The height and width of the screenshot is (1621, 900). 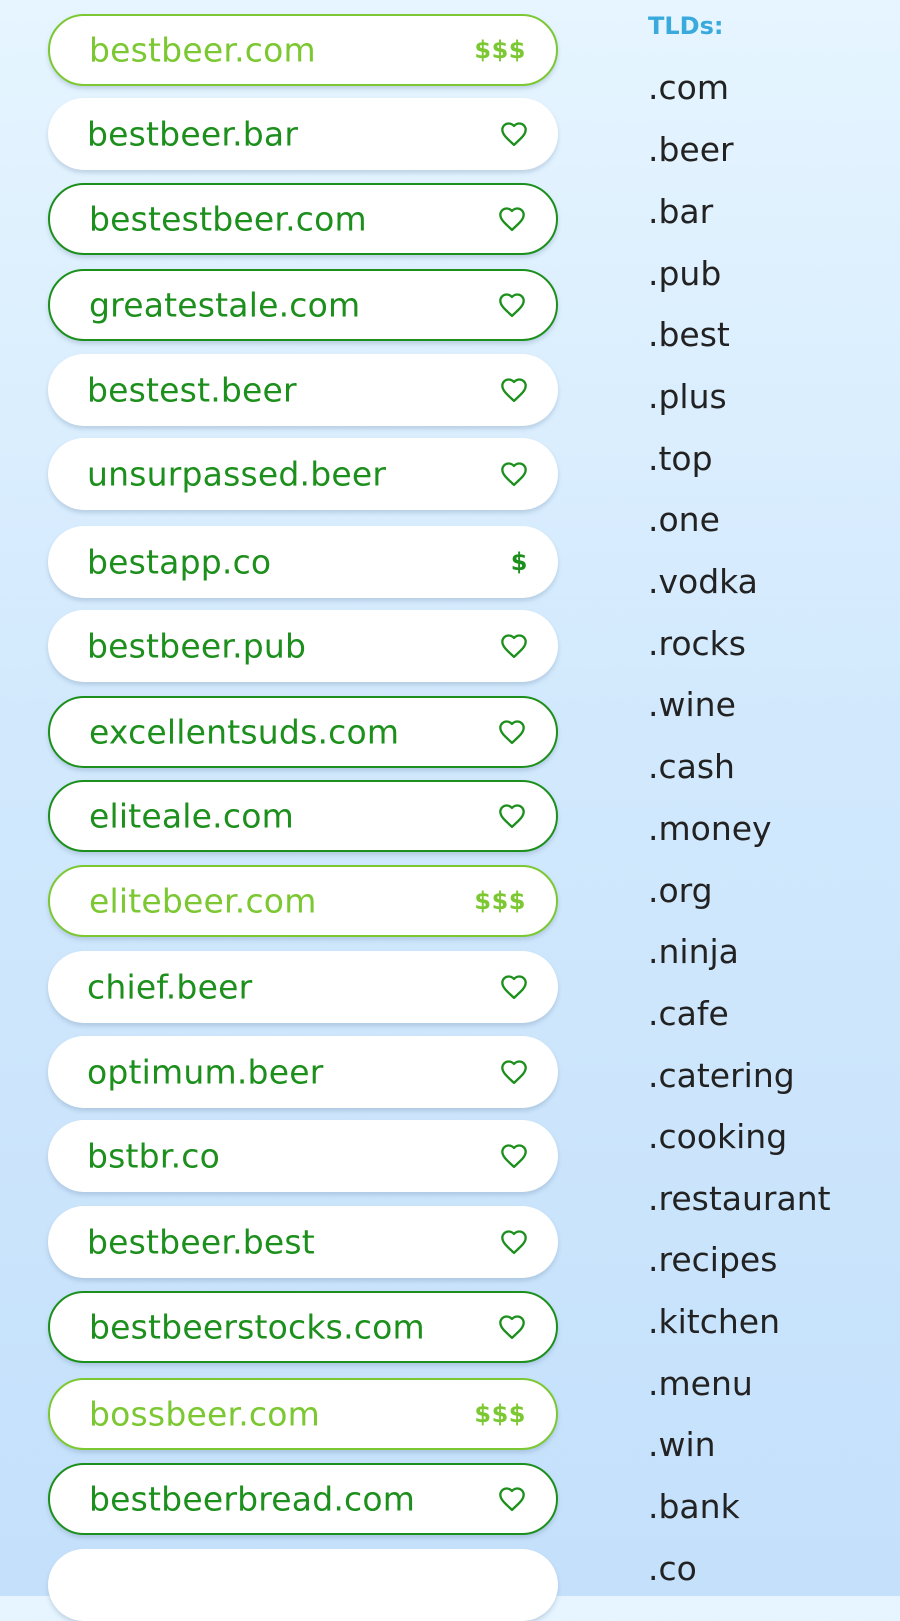 What do you see at coordinates (303, 1585) in the screenshot?
I see `domain-row-partial` at bounding box center [303, 1585].